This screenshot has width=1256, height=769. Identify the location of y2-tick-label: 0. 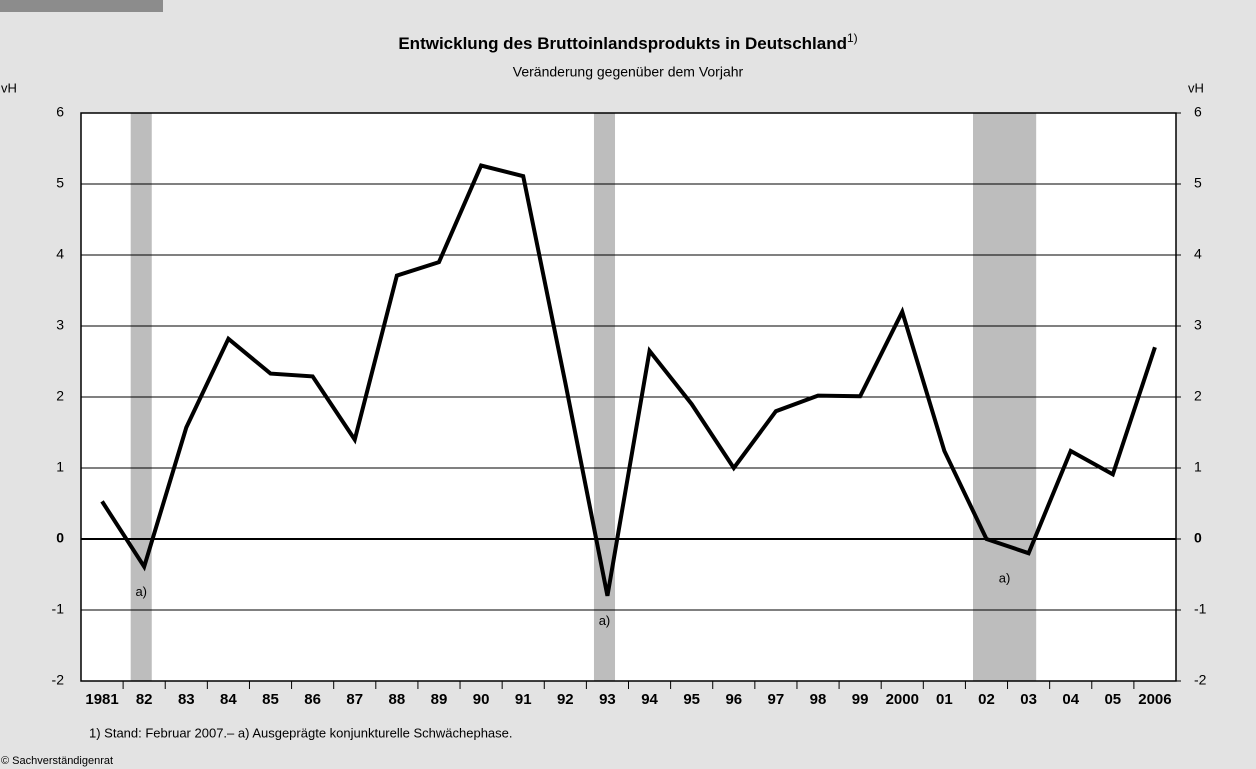
(1198, 538).